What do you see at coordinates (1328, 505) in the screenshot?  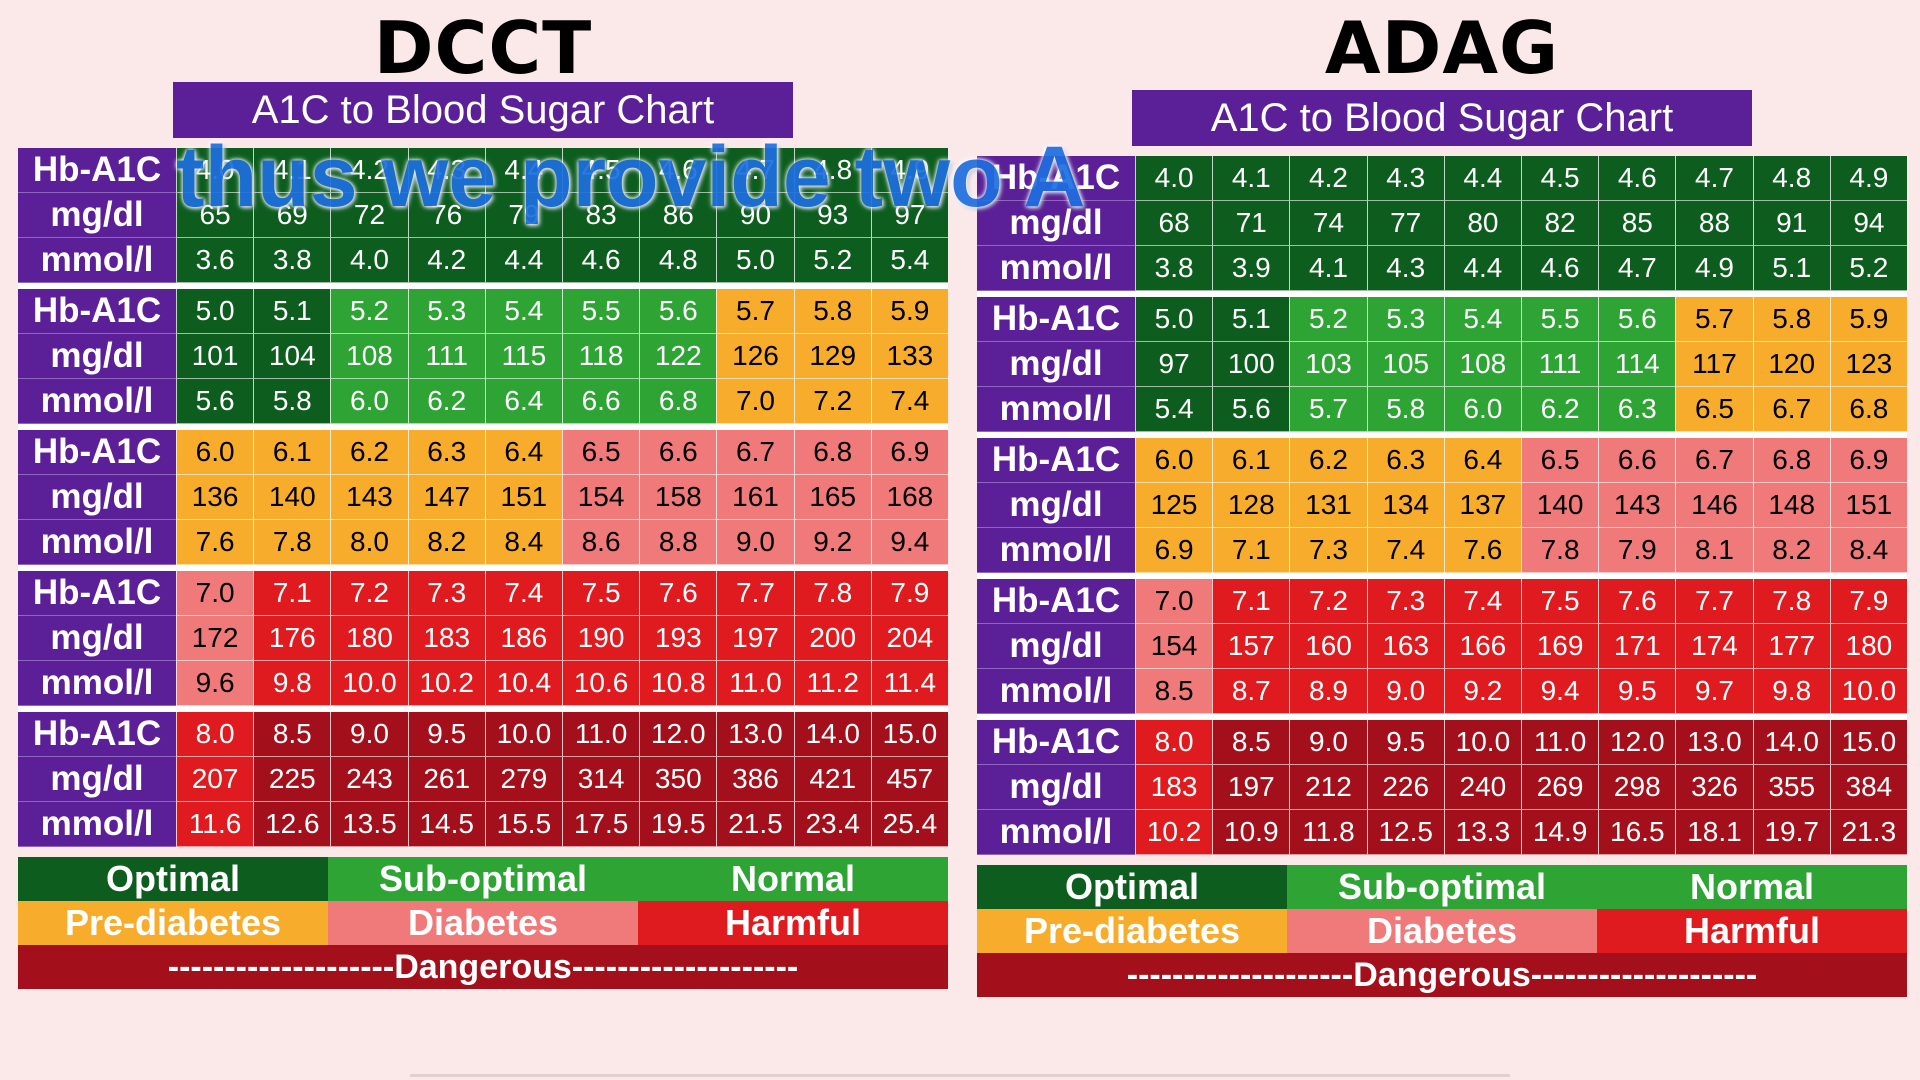 I see `value-cell-mgdl: 131` at bounding box center [1328, 505].